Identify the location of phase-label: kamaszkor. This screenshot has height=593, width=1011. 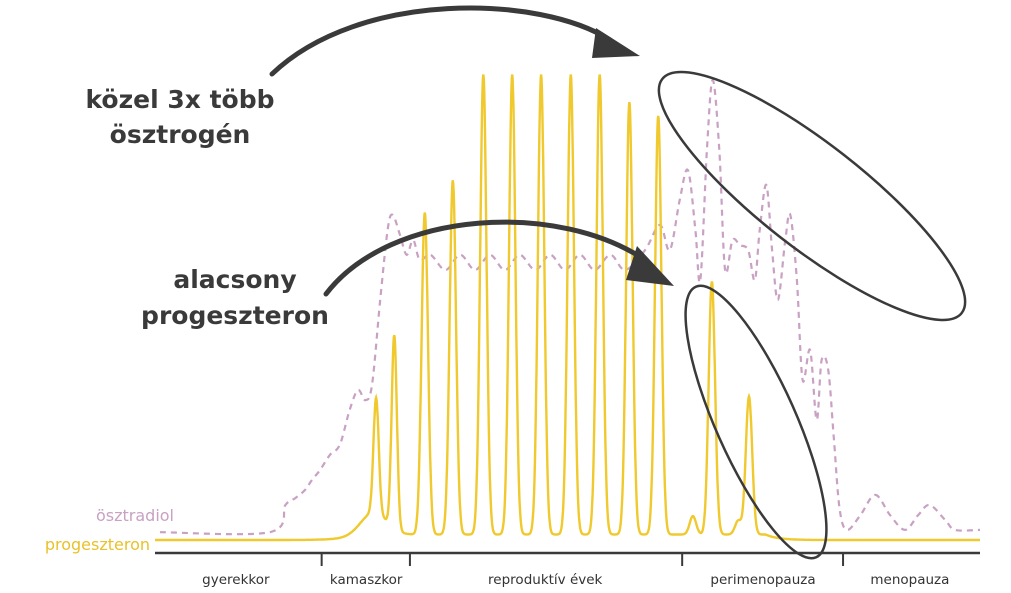
(366, 580).